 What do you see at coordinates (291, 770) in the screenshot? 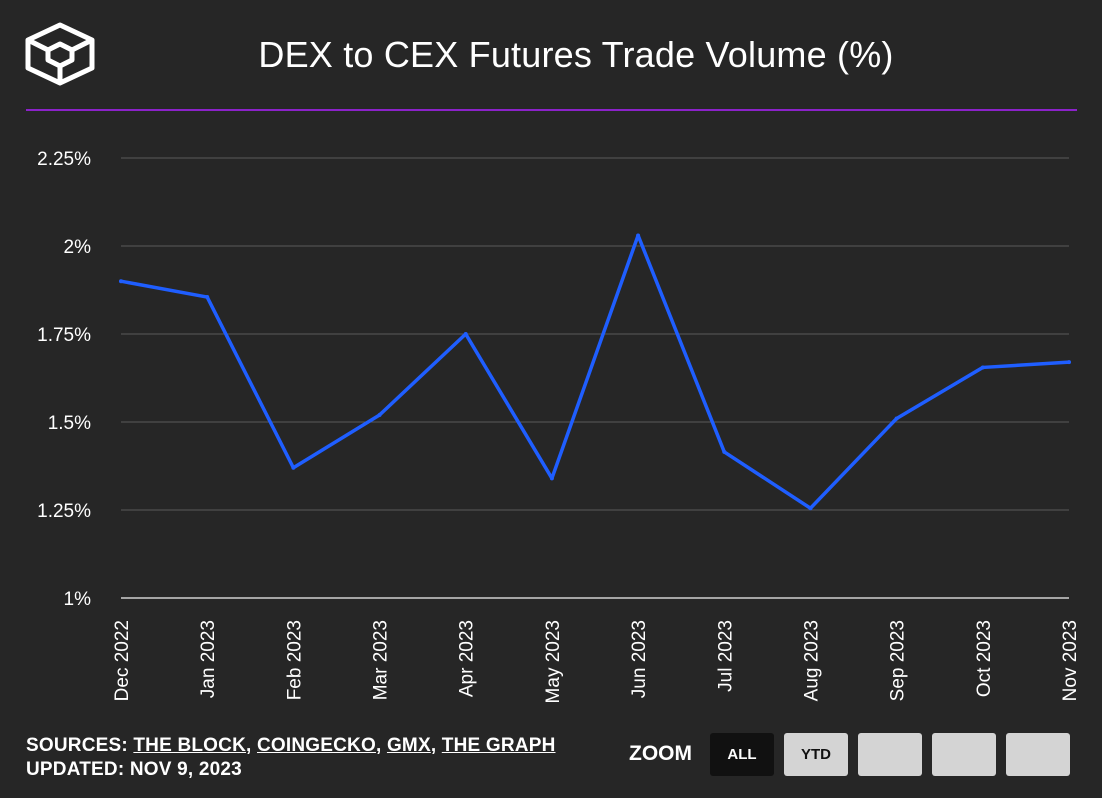
I see `updated-line: UPDATED: NOV 9, 2023` at bounding box center [291, 770].